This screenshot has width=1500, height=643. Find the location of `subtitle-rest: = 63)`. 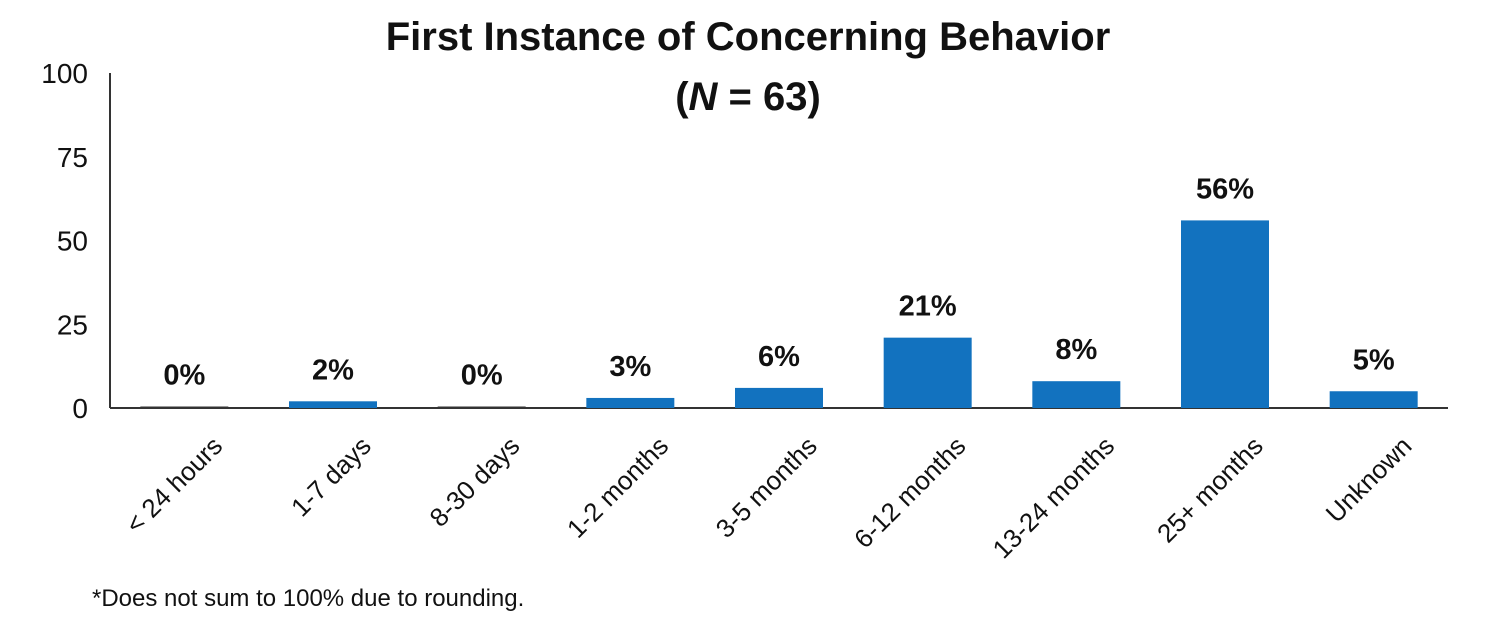

subtitle-rest: = 63) is located at coordinates (768, 97).